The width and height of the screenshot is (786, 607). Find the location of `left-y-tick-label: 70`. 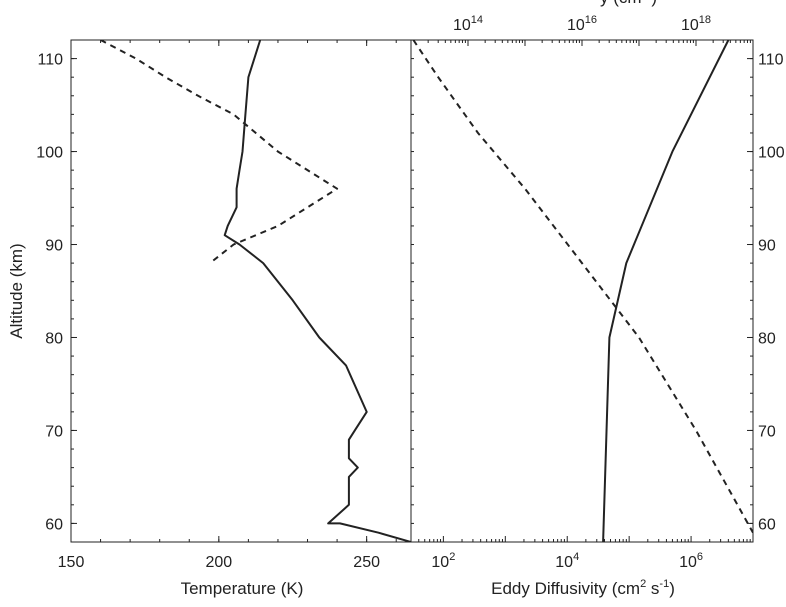

left-y-tick-label: 70 is located at coordinates (54, 431).